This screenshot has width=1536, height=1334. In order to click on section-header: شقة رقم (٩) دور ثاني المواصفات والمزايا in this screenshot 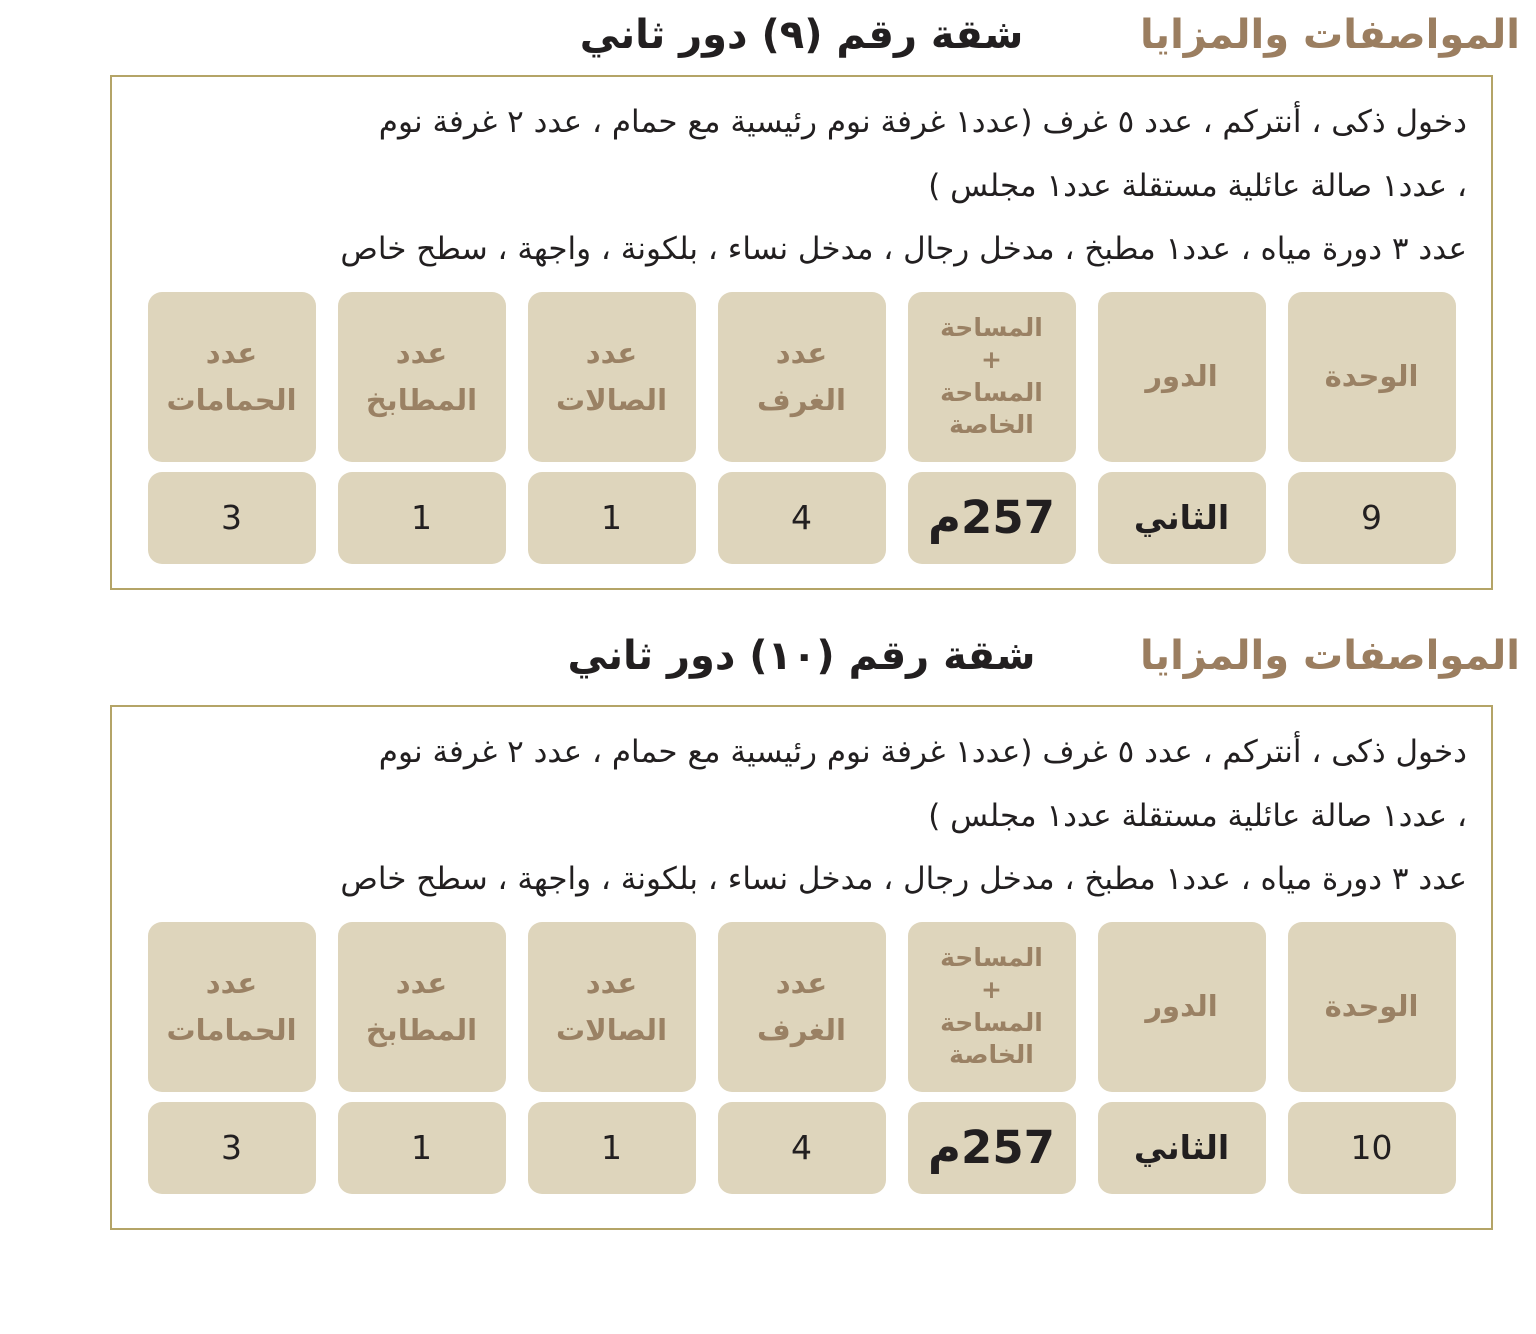, I will do `click(768, 42)`.